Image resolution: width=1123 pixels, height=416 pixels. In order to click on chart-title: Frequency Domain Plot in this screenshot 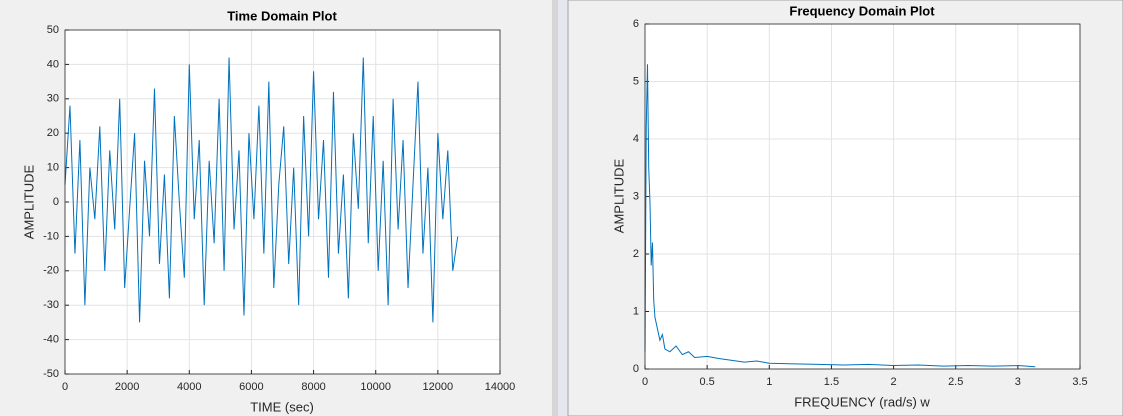, I will do `click(862, 10)`.